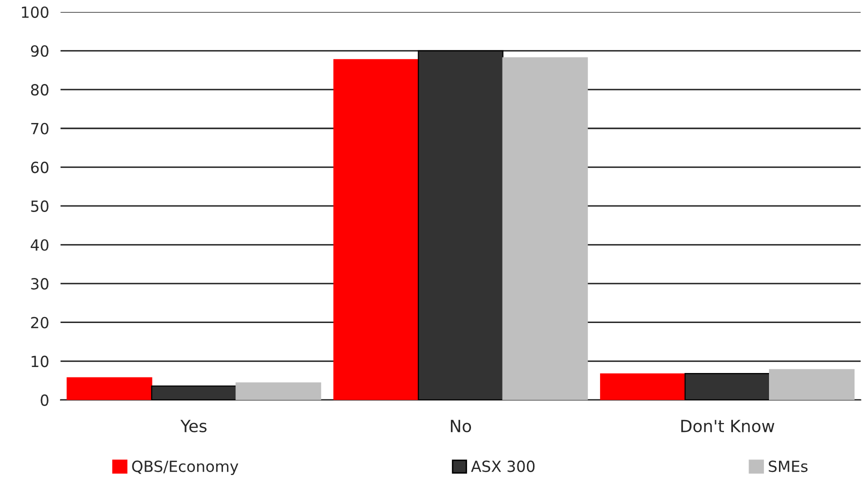 Image resolution: width=865 pixels, height=479 pixels. What do you see at coordinates (185, 468) in the screenshot?
I see `legend-label: QBS/Economy` at bounding box center [185, 468].